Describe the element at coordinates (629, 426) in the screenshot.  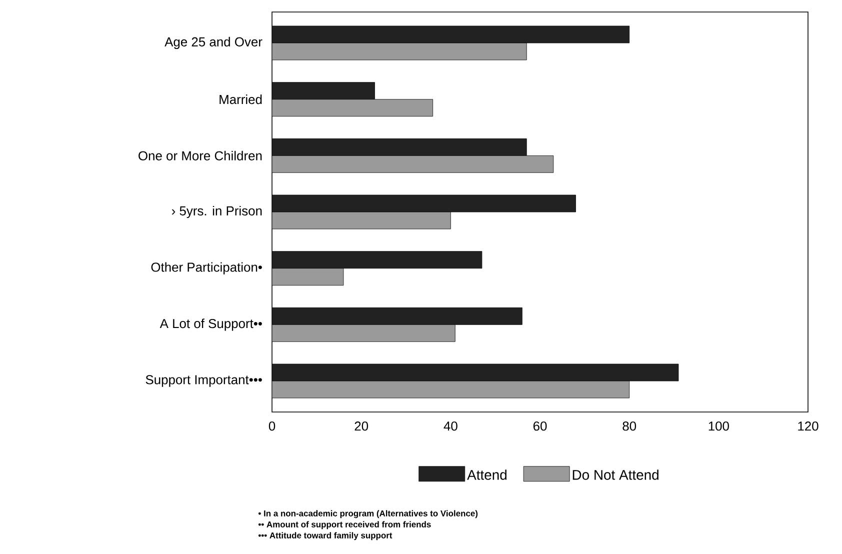
I see `x-tick-label: 80` at that location.